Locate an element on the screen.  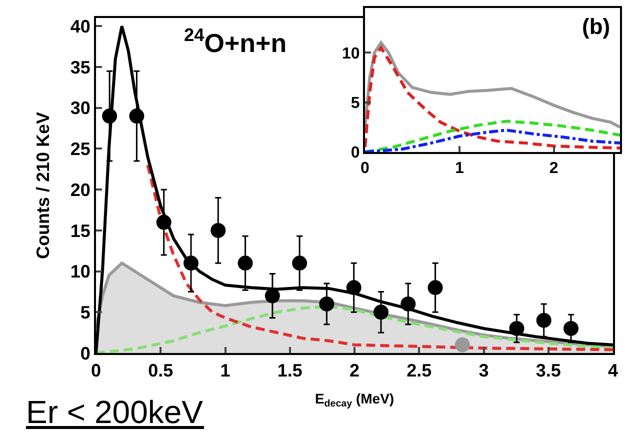
x-tick-label: 4 is located at coordinates (613, 370).